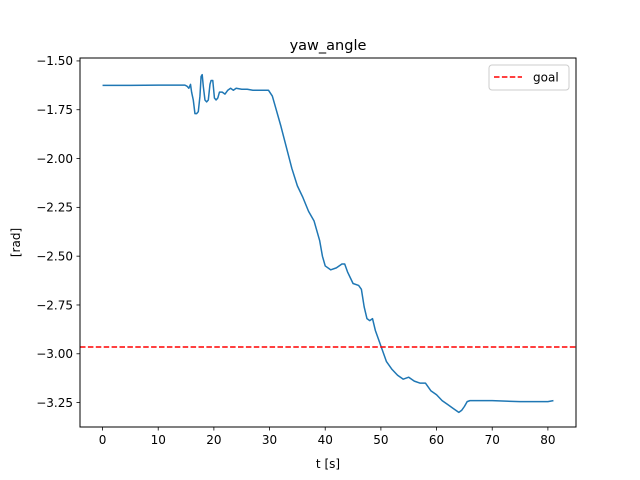 The image size is (640, 480). Describe the element at coordinates (54, 61) in the screenshot. I see `y-tick-label: −1.50` at that location.